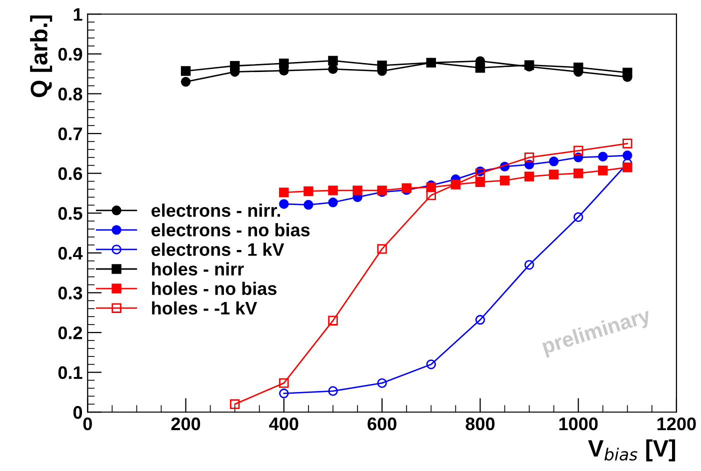  I want to click on y-tick-label: 0.2, so click(70, 333).